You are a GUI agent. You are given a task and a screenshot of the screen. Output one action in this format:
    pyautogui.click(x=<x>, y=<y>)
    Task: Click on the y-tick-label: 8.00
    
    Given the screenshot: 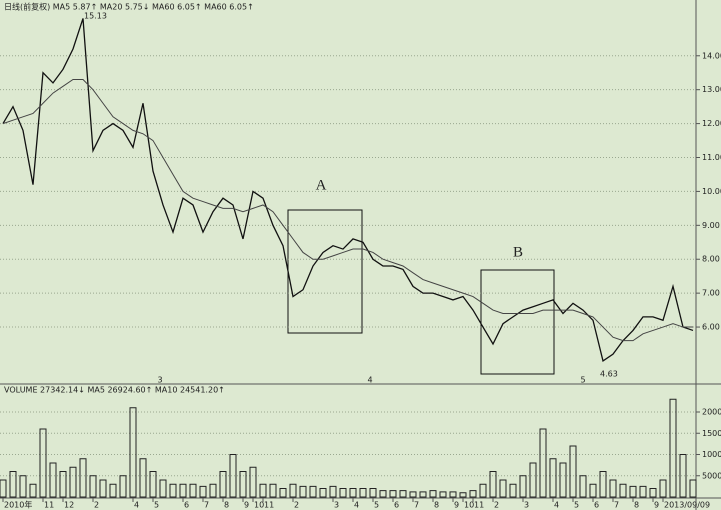 What is the action you would take?
    pyautogui.click(x=711, y=259)
    